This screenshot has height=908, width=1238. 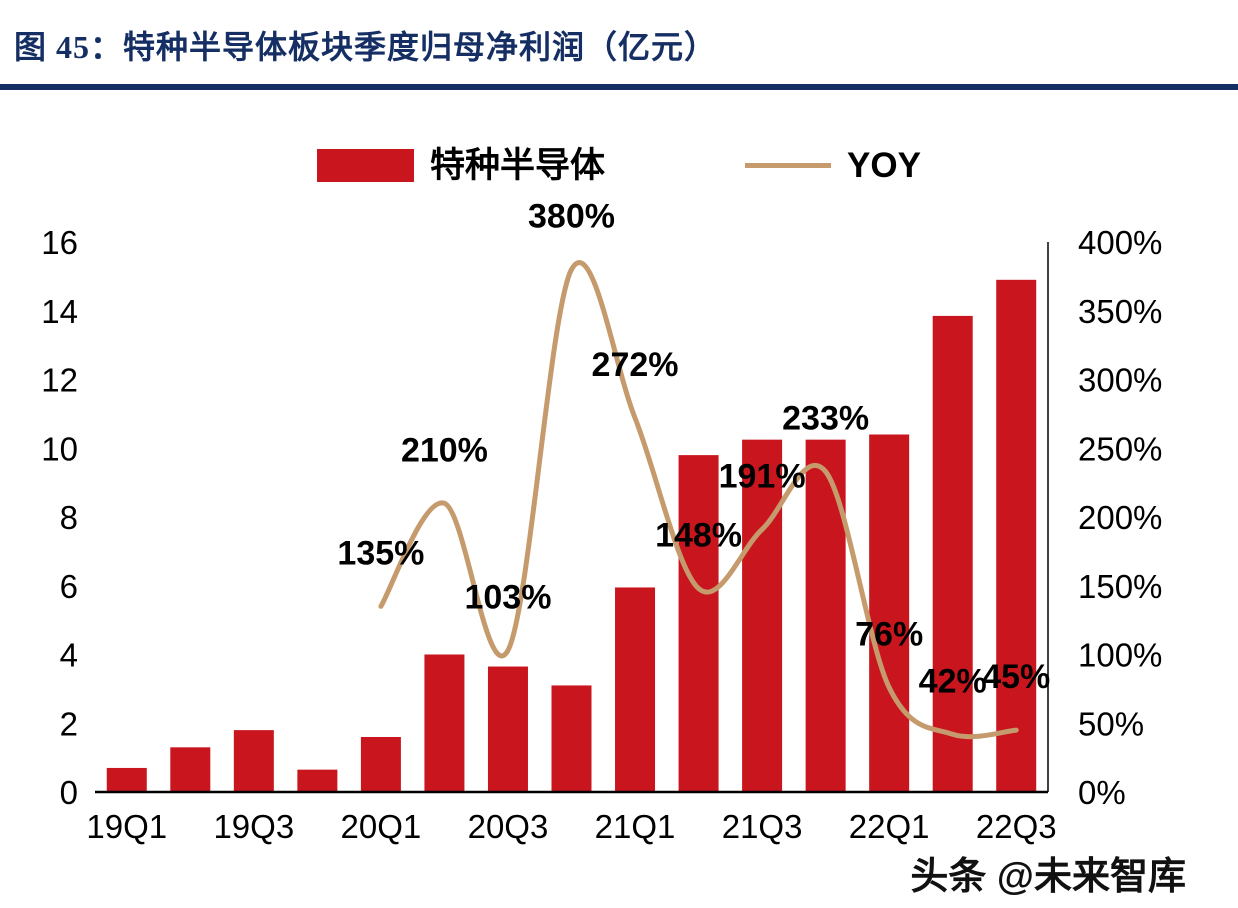 I want to click on right-axis-tick-label: 50%, so click(x=1111, y=723).